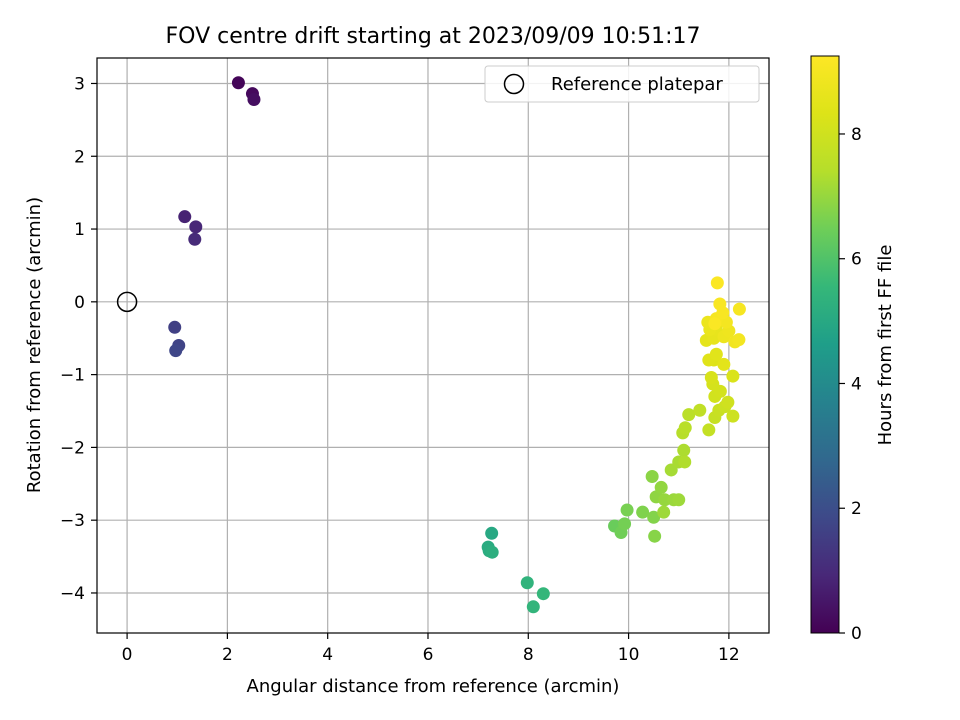 Image resolution: width=960 pixels, height=720 pixels. I want to click on x-tick-label: 8, so click(528, 655).